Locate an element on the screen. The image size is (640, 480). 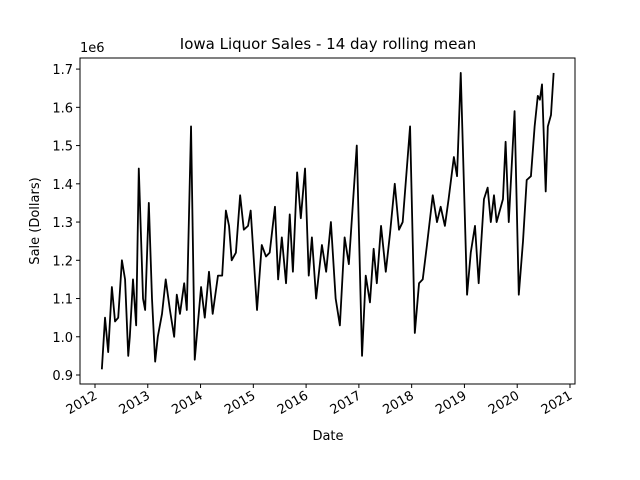
y-tick-label: 1.6 is located at coordinates (62, 108).